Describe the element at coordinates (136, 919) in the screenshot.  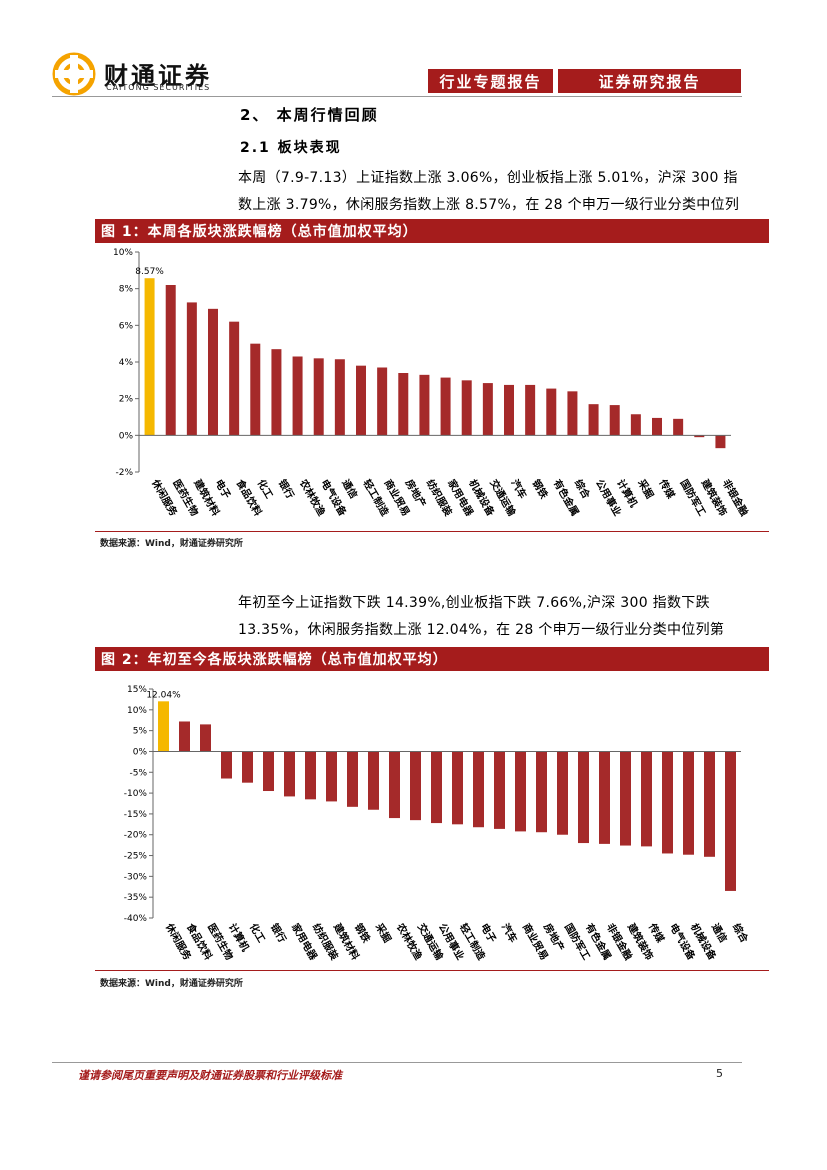
I see `y-tick-label: -40%` at that location.